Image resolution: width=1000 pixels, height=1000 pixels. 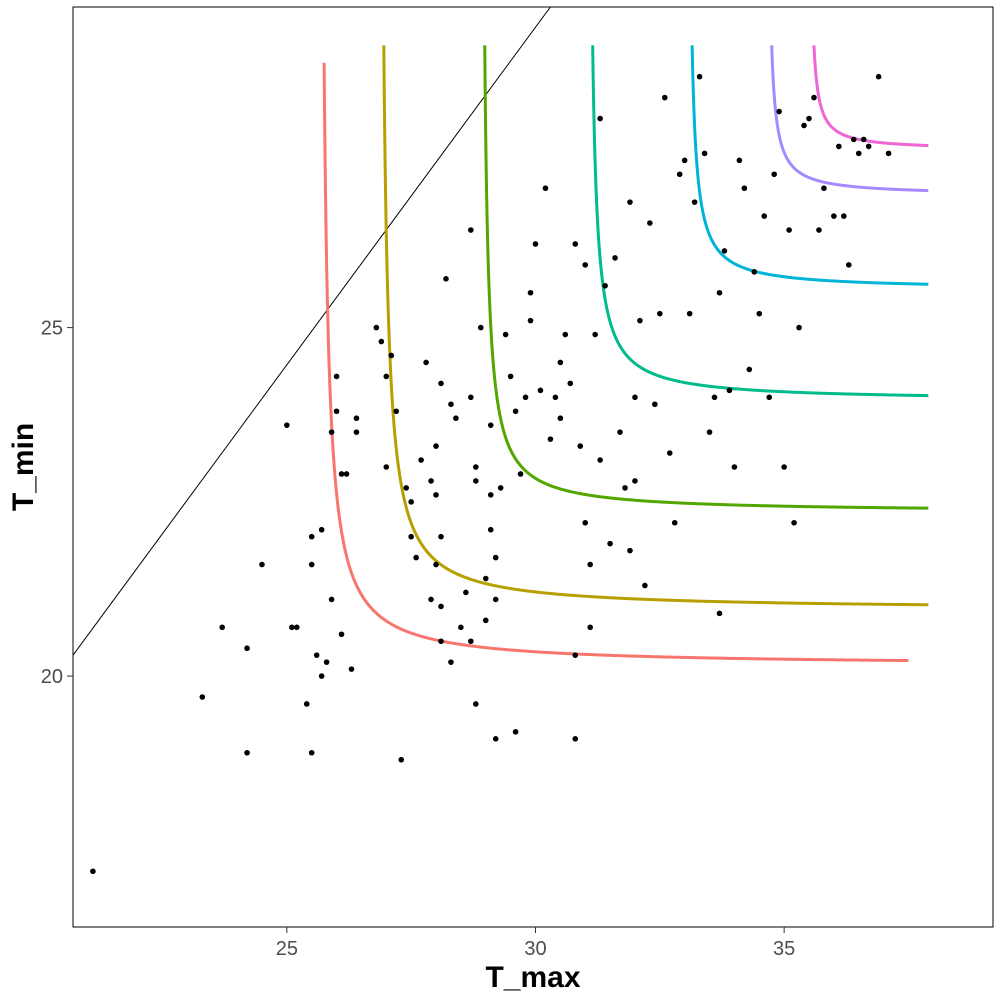 I want to click on x-tick-label: 30, so click(x=535, y=949).